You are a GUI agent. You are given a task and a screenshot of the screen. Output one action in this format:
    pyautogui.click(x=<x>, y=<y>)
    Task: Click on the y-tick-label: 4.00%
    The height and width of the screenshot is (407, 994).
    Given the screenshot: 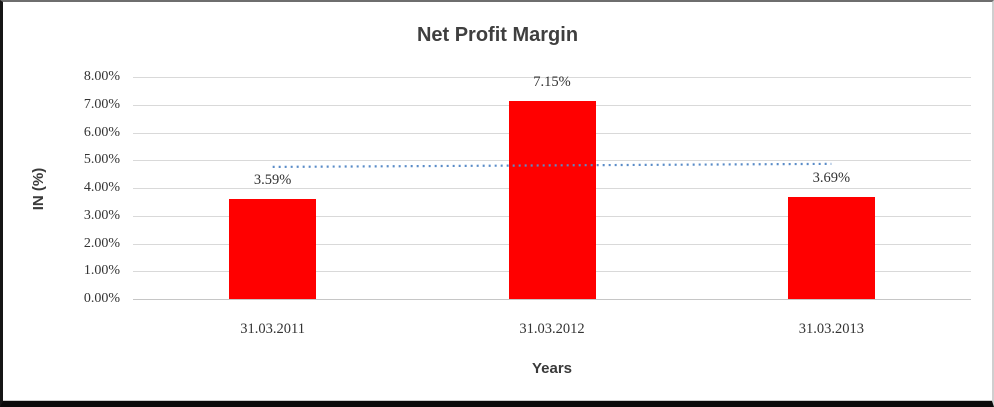 What is the action you would take?
    pyautogui.click(x=101, y=187)
    